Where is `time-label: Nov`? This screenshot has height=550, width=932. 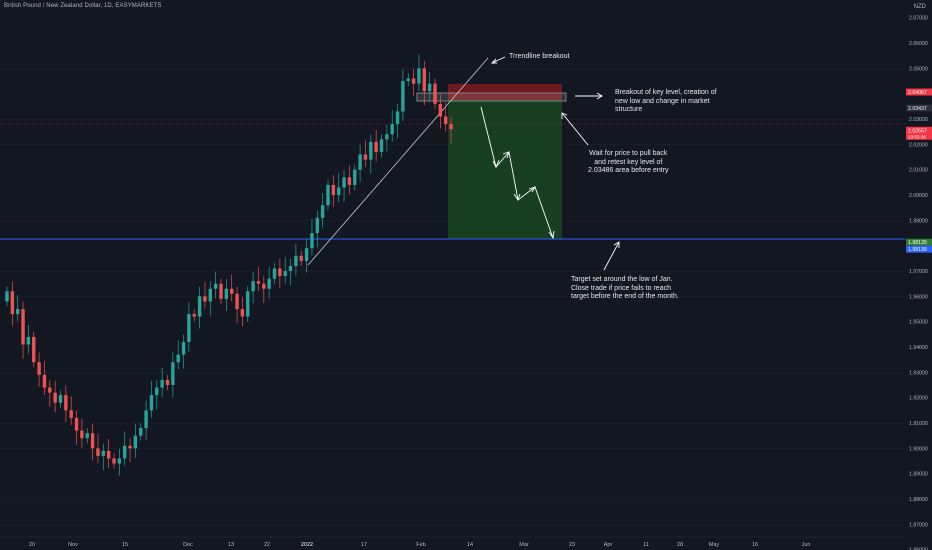 time-label: Nov is located at coordinates (73, 545).